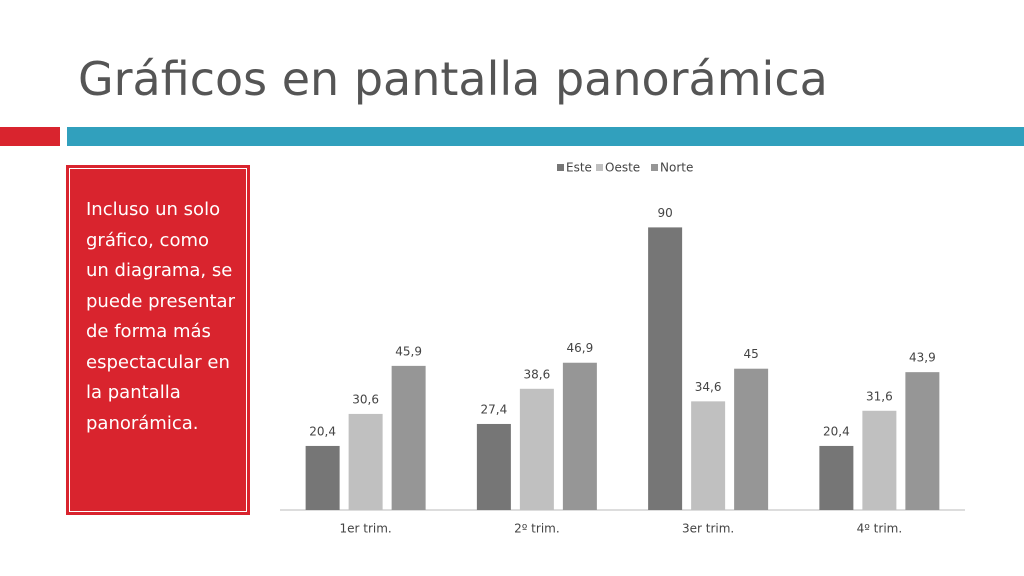  What do you see at coordinates (580, 348) in the screenshot?
I see `data-label: 46,9` at bounding box center [580, 348].